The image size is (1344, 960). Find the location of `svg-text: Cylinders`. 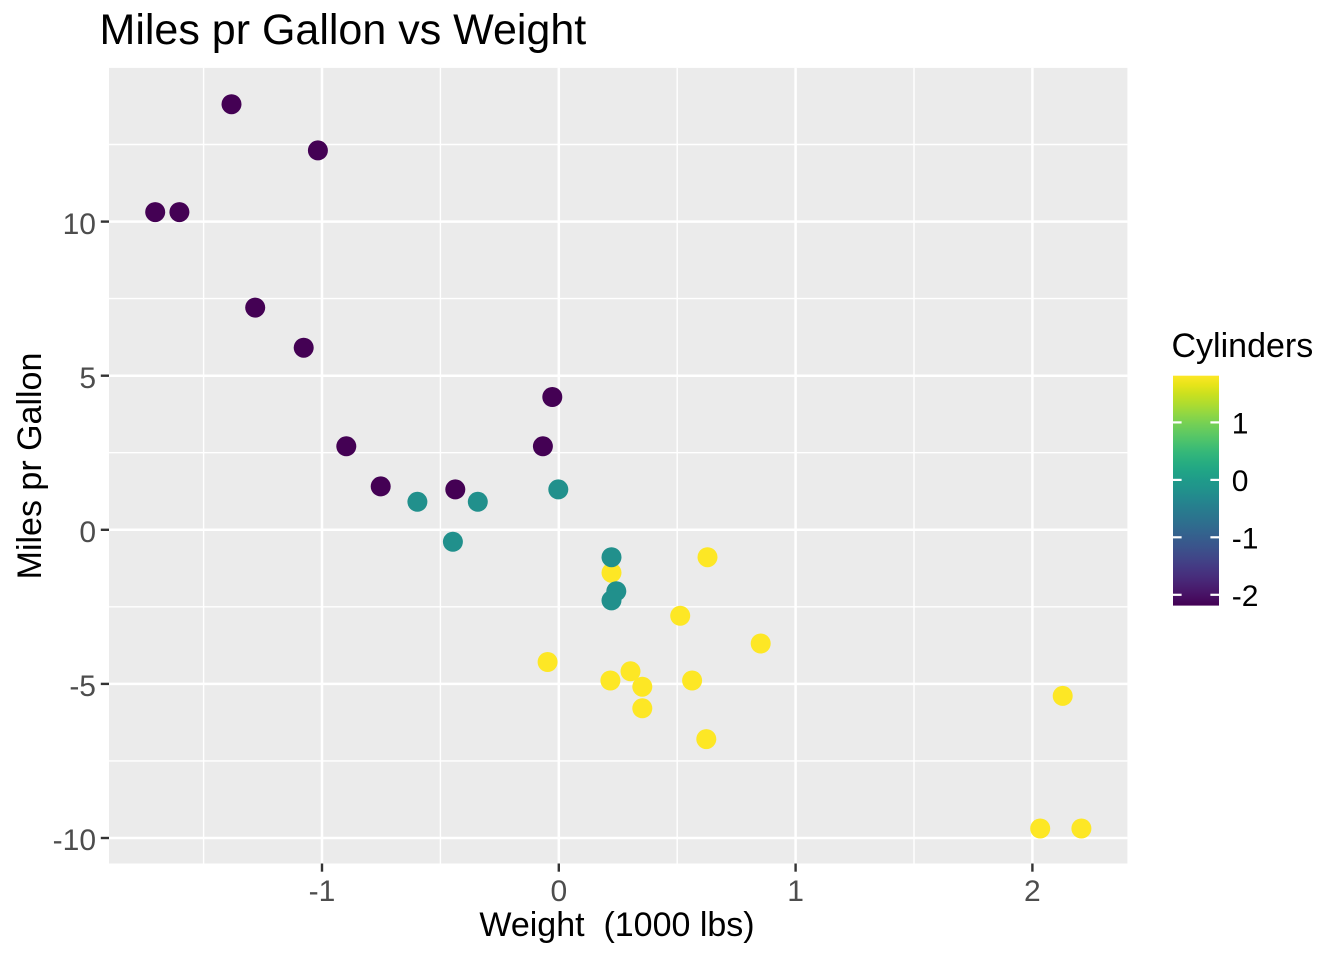

svg-text: Cylinders is located at coordinates (1243, 346).